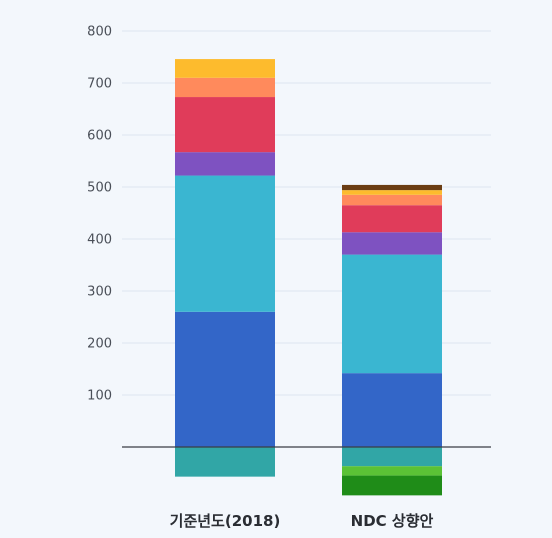 Image resolution: width=552 pixels, height=538 pixels. What do you see at coordinates (392, 521) in the screenshot?
I see `x-category-label: NDC 상향안` at bounding box center [392, 521].